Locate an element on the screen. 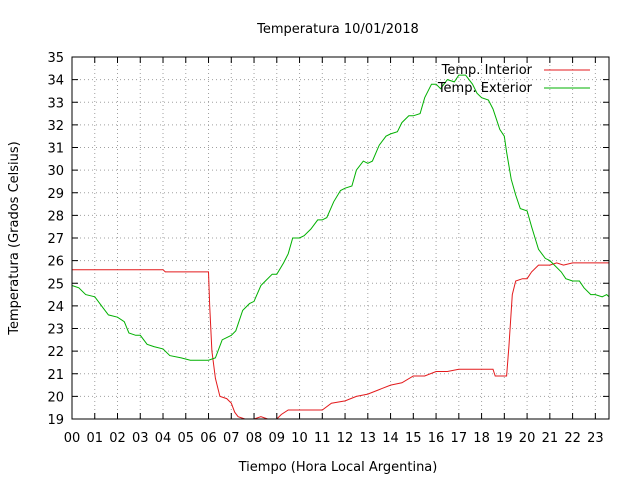  x-axis-label: Tiempo (Hora Local Argentina) is located at coordinates (338, 467).